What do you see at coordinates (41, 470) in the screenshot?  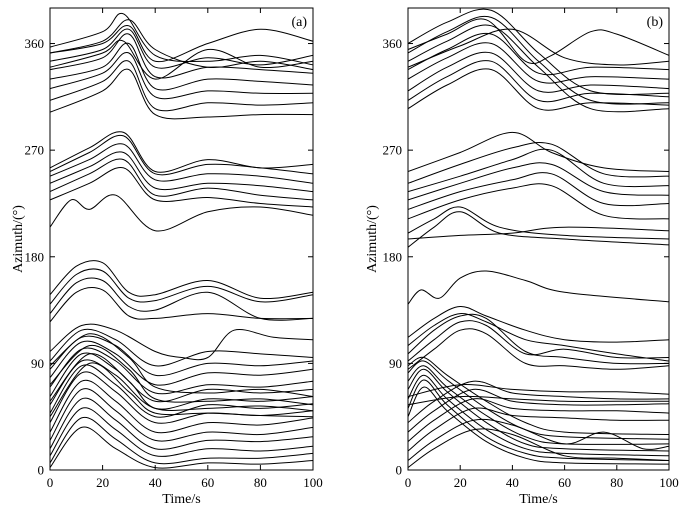 I see `y-tick-label-a-0: 0` at bounding box center [41, 470].